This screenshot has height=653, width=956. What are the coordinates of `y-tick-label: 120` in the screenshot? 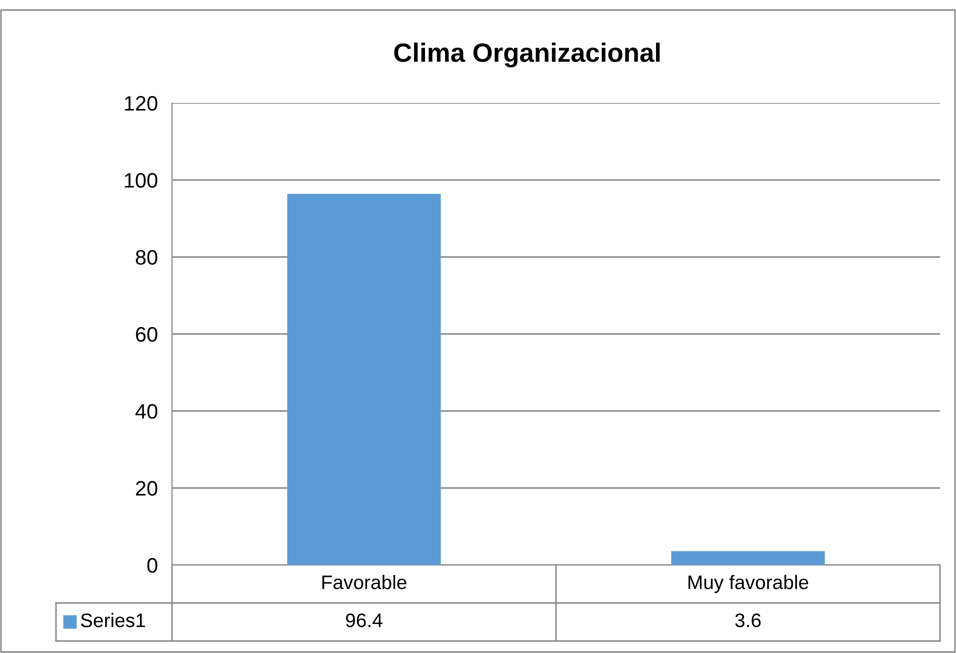 It's located at (141, 103).